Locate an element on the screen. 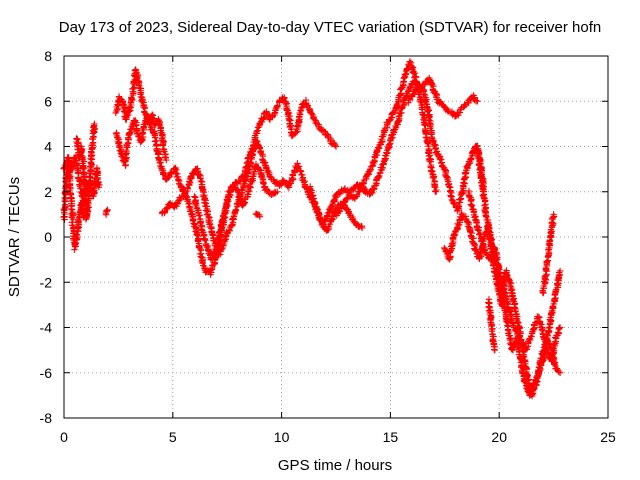 The image size is (640, 480). y-tick-labels: -8 -6 -4 -2 0 2 4 6 8 is located at coordinates (46, 237).